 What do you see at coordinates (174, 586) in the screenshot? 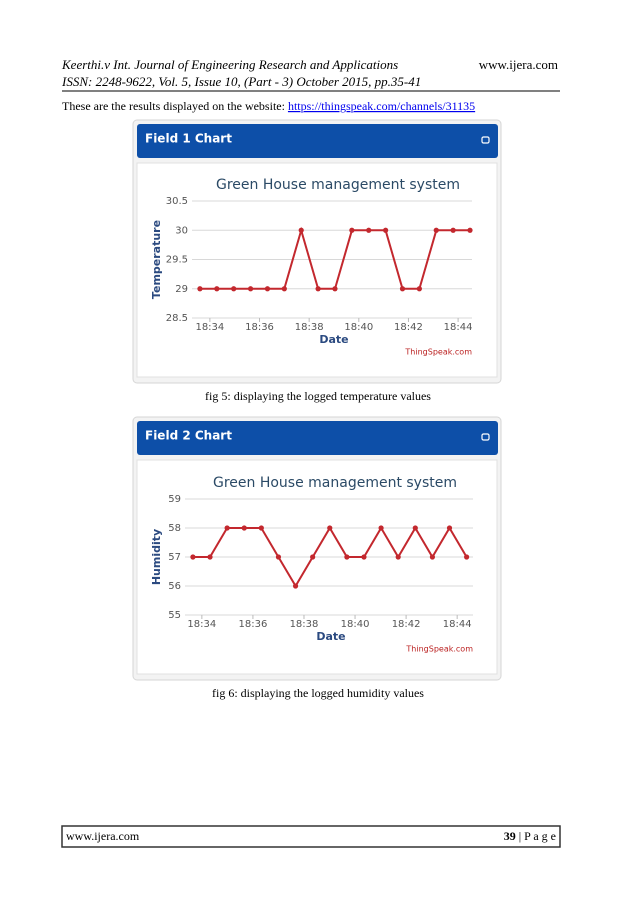
I see `y-tick-label: 56` at bounding box center [174, 586].